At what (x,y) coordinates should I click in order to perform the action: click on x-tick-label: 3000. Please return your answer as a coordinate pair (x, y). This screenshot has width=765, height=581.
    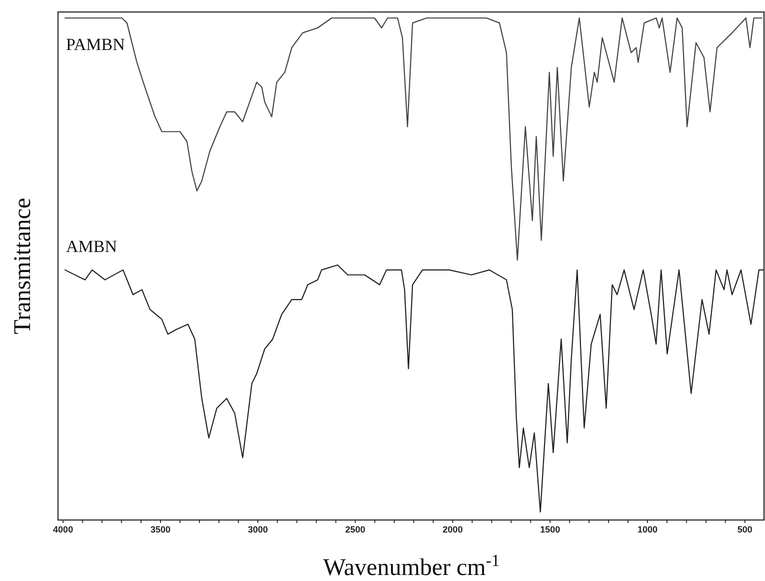
    Looking at the image, I should click on (258, 529).